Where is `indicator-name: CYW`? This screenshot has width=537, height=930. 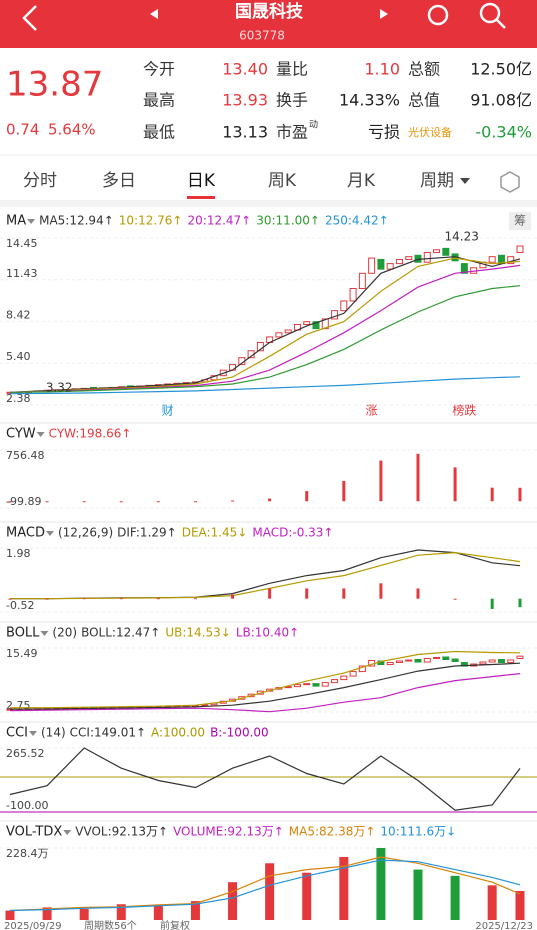 indicator-name: CYW is located at coordinates (21, 434).